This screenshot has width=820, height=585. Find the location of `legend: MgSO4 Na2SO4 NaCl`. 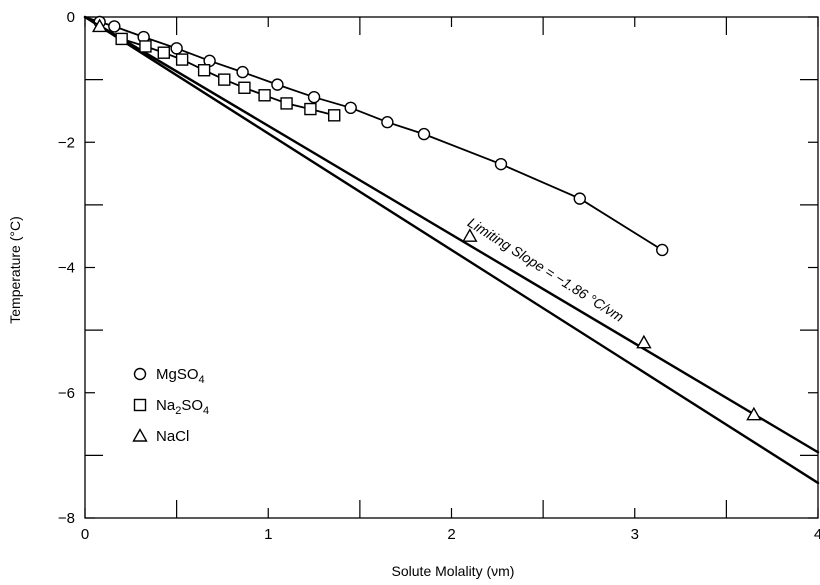

legend: MgSO4 Na2SO4 NaCl is located at coordinates (170, 405).